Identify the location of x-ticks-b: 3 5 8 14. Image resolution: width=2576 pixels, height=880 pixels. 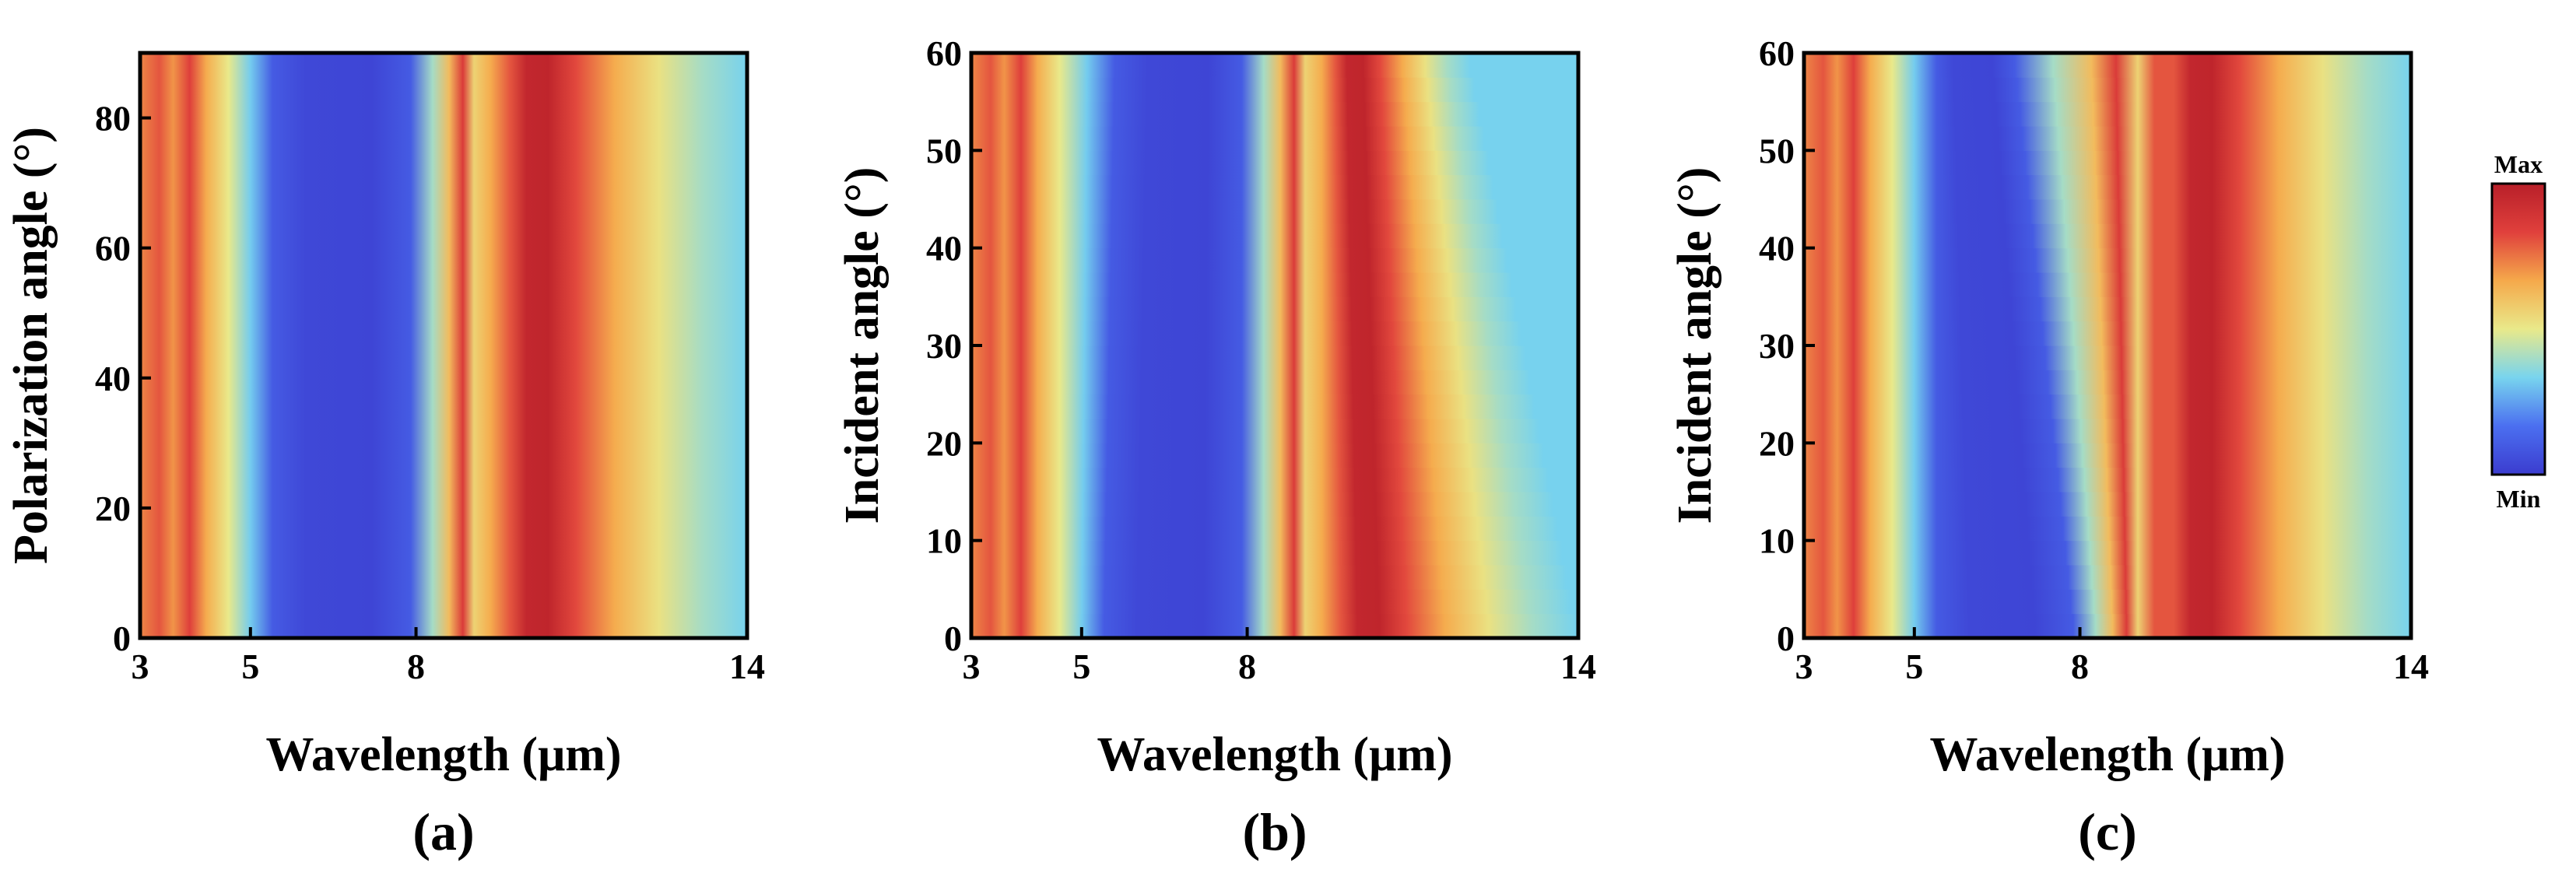
(1280, 656).